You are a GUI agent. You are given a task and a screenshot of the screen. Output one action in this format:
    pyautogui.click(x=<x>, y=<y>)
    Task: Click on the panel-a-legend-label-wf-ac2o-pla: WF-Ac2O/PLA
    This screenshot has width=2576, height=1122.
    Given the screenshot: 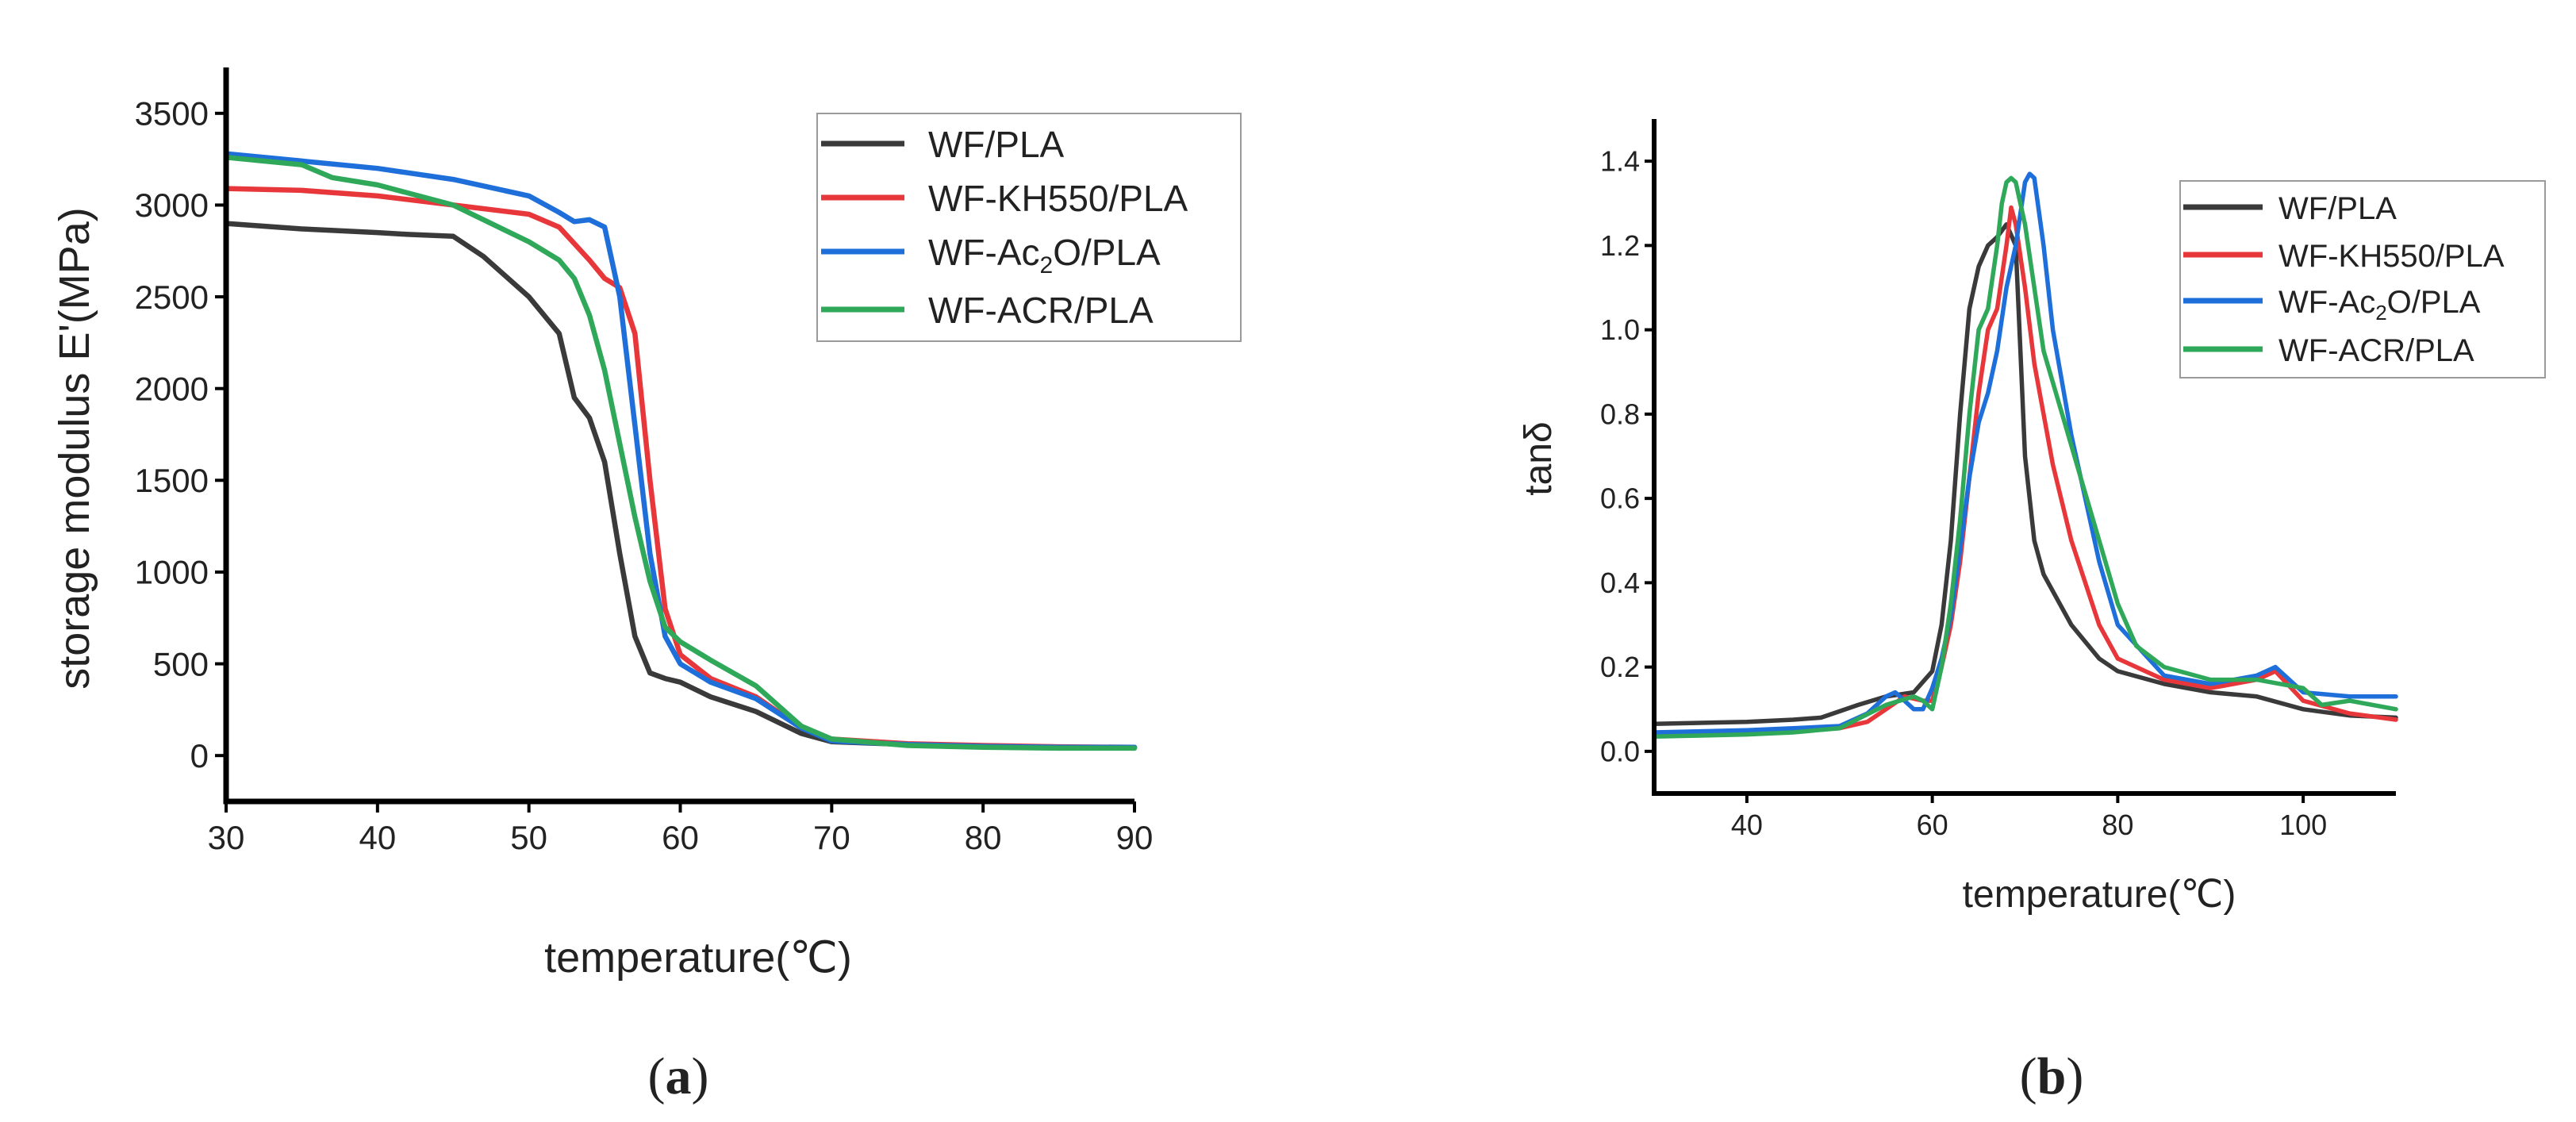 What is the action you would take?
    pyautogui.click(x=1044, y=255)
    